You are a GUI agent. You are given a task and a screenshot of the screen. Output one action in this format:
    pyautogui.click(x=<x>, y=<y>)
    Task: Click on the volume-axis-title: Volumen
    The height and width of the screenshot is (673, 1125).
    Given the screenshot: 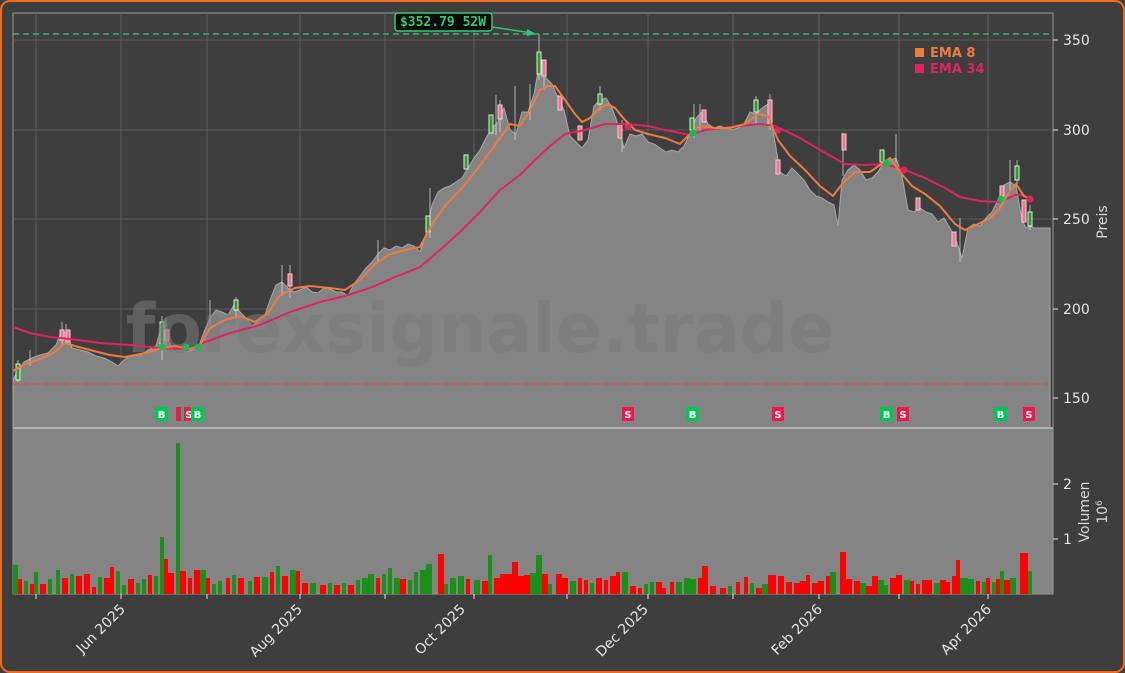 What is the action you would take?
    pyautogui.click(x=1085, y=512)
    